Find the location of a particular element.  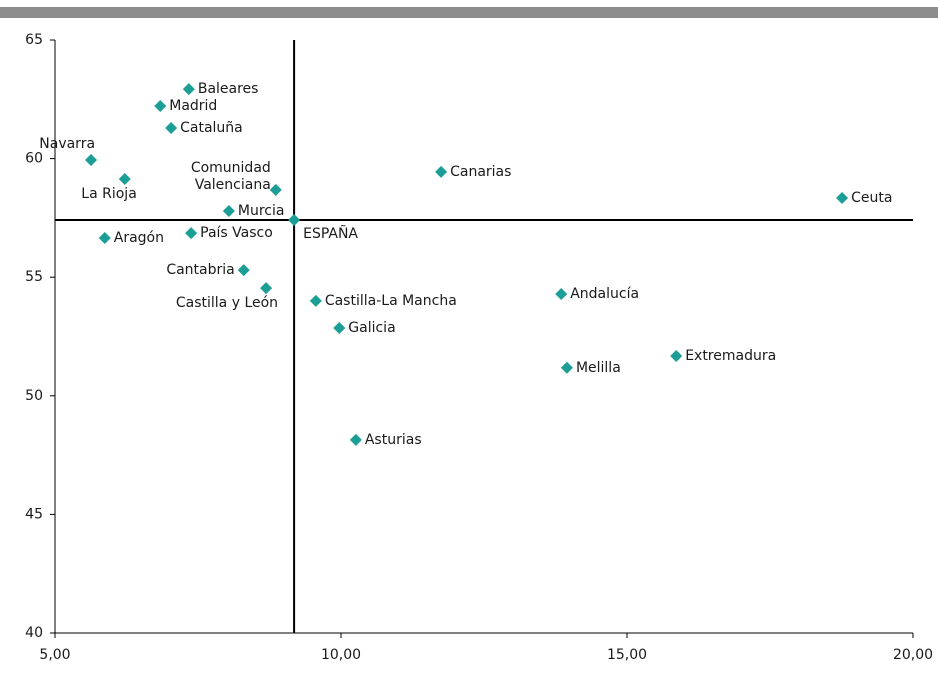

y-tick-label: 45 is located at coordinates (34, 514).